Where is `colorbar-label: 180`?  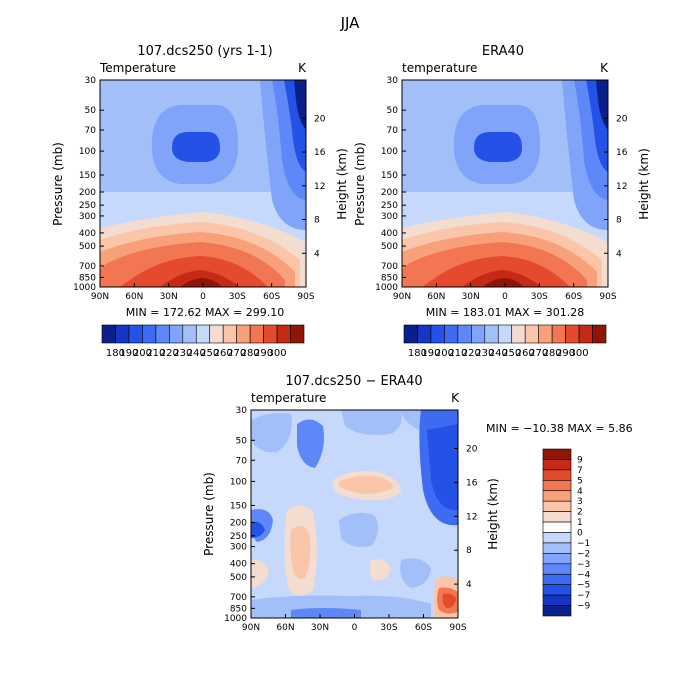
colorbar-label: 180 is located at coordinates (115, 353).